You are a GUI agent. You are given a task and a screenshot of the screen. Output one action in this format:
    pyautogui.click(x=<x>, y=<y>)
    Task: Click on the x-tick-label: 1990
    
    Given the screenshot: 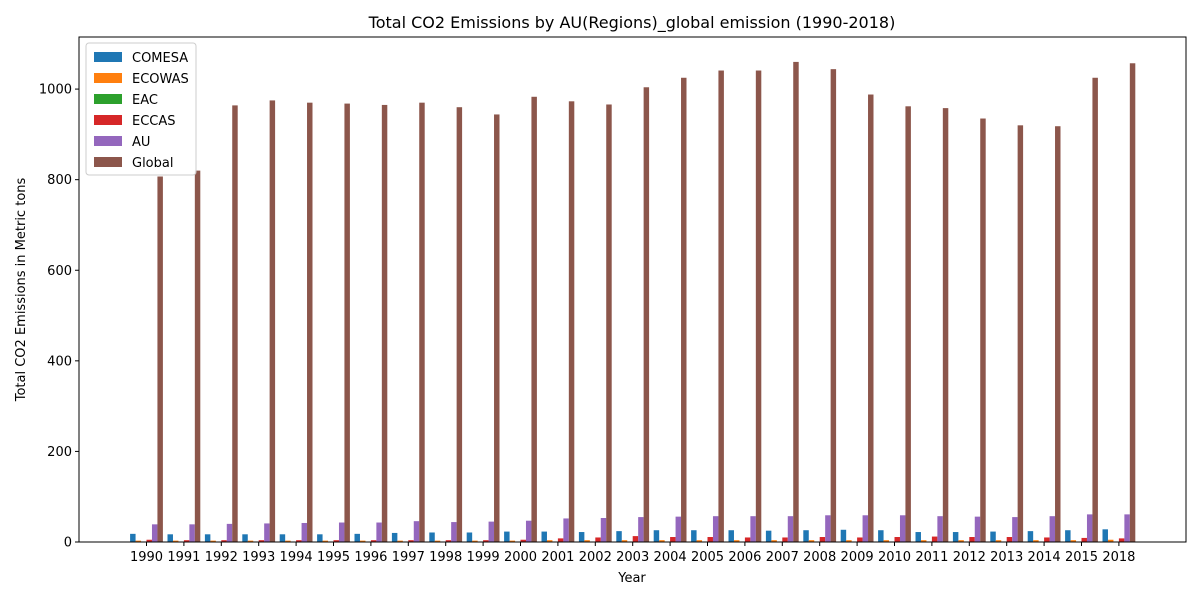 What is the action you would take?
    pyautogui.click(x=146, y=557)
    